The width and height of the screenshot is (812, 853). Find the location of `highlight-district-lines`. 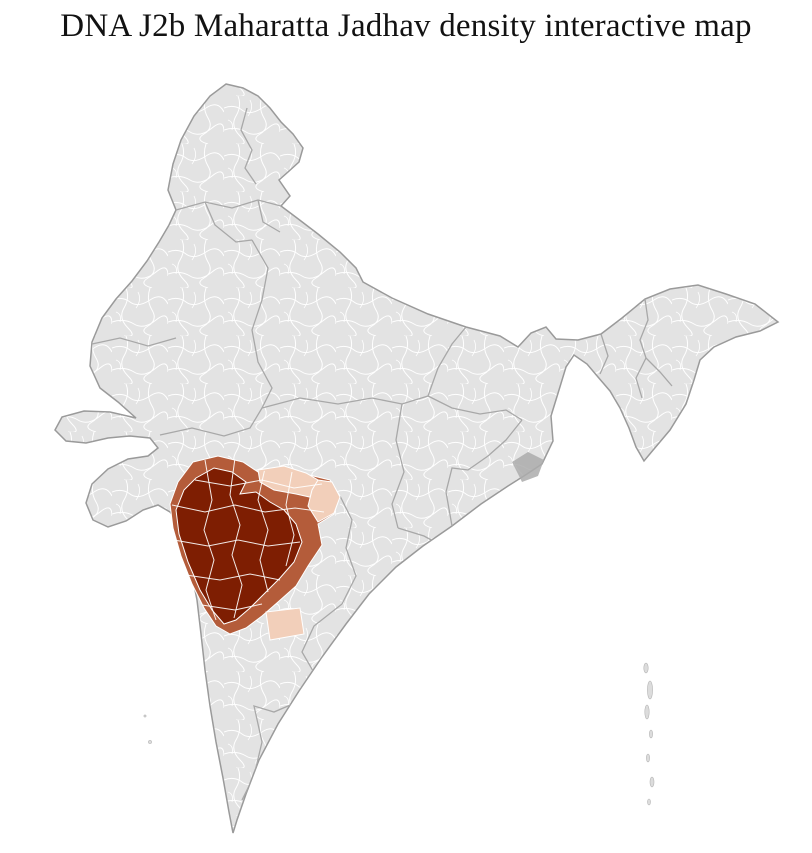

highlight-district-lines is located at coordinates (248, 539).